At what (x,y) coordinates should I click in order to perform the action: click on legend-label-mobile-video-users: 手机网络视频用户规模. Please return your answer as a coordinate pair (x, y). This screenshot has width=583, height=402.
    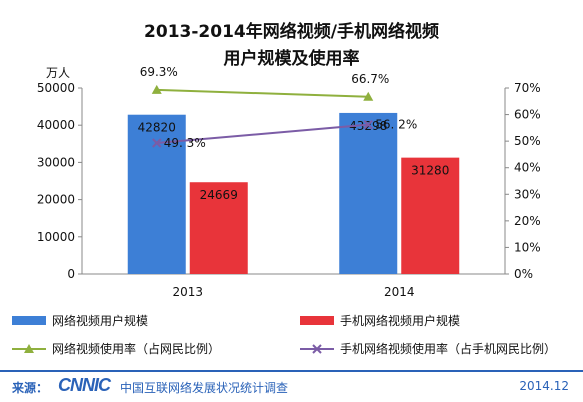
    Looking at the image, I should click on (400, 321).